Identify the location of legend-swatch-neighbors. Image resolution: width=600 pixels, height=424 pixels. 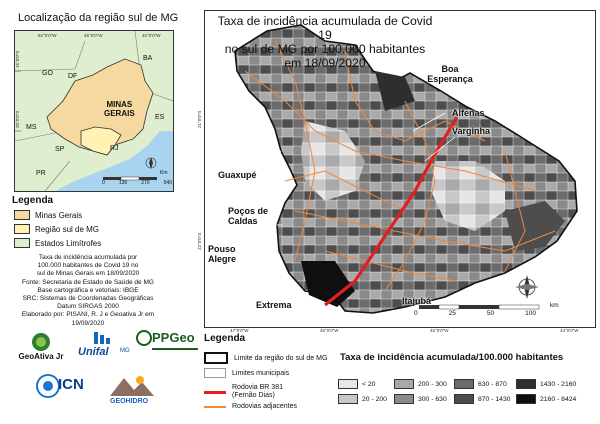
(22, 243).